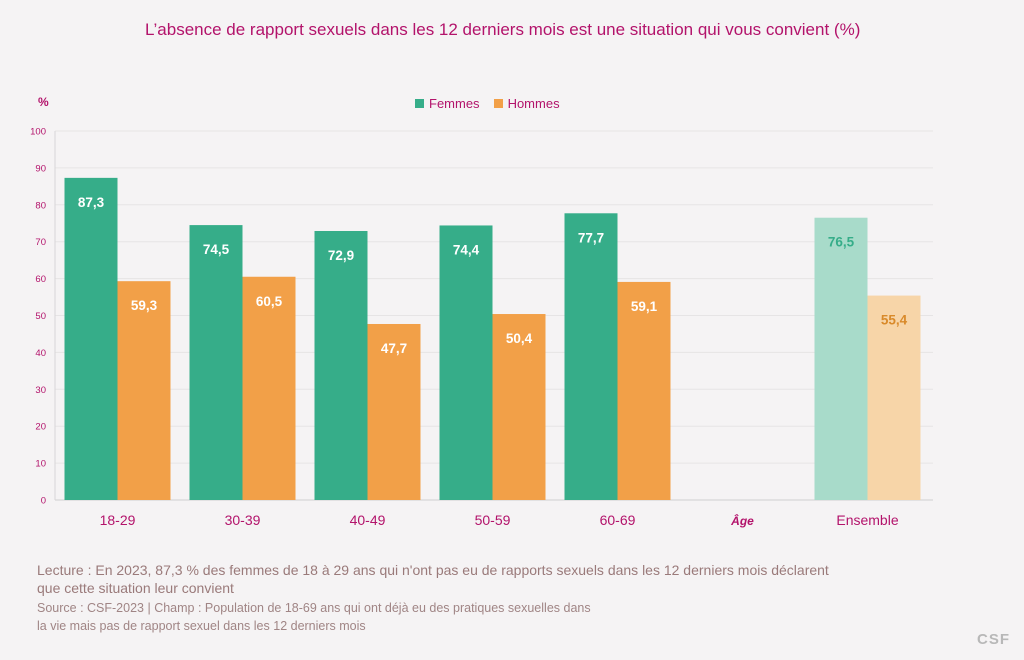 Image resolution: width=1024 pixels, height=660 pixels. What do you see at coordinates (454, 103) in the screenshot?
I see `legend-label-femmes: Femmes` at bounding box center [454, 103].